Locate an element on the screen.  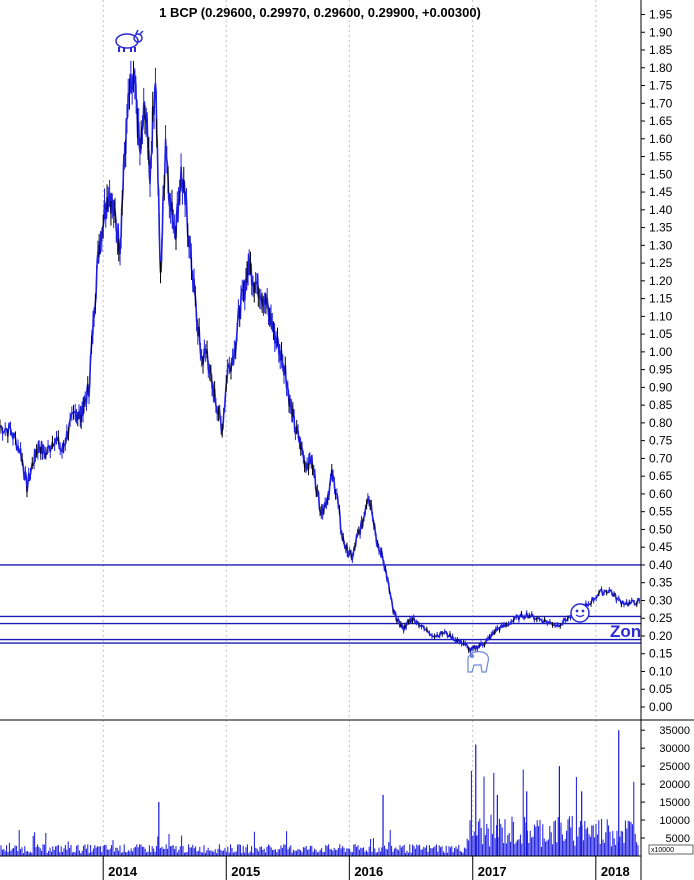
x-tick-label-2017: 2017 is located at coordinates (492, 871).